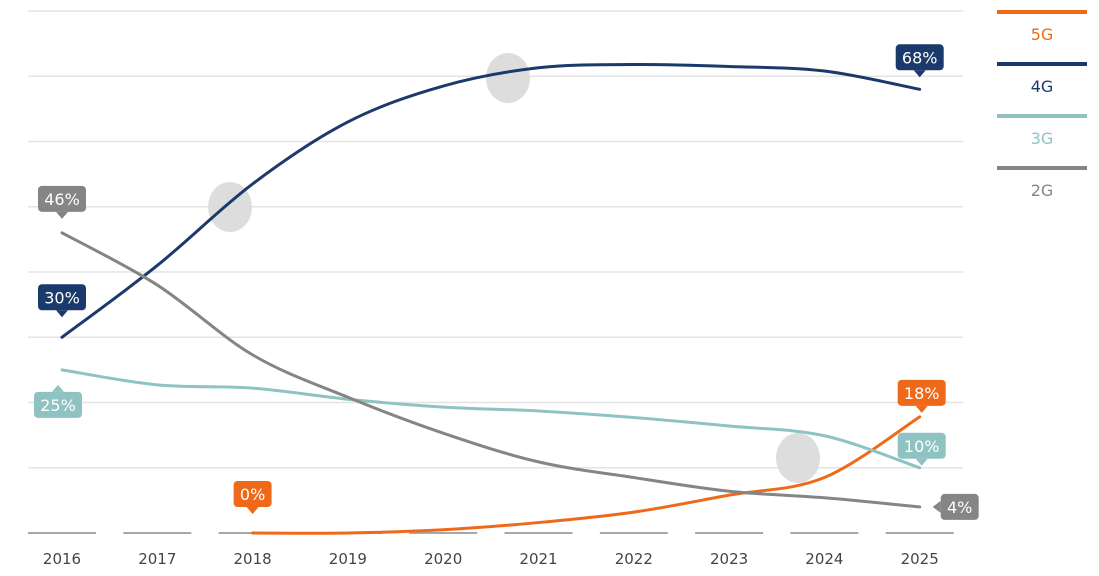 This screenshot has width=1099, height=576. Describe the element at coordinates (443, 559) in the screenshot. I see `x-tick-label-2020: 2020` at that location.